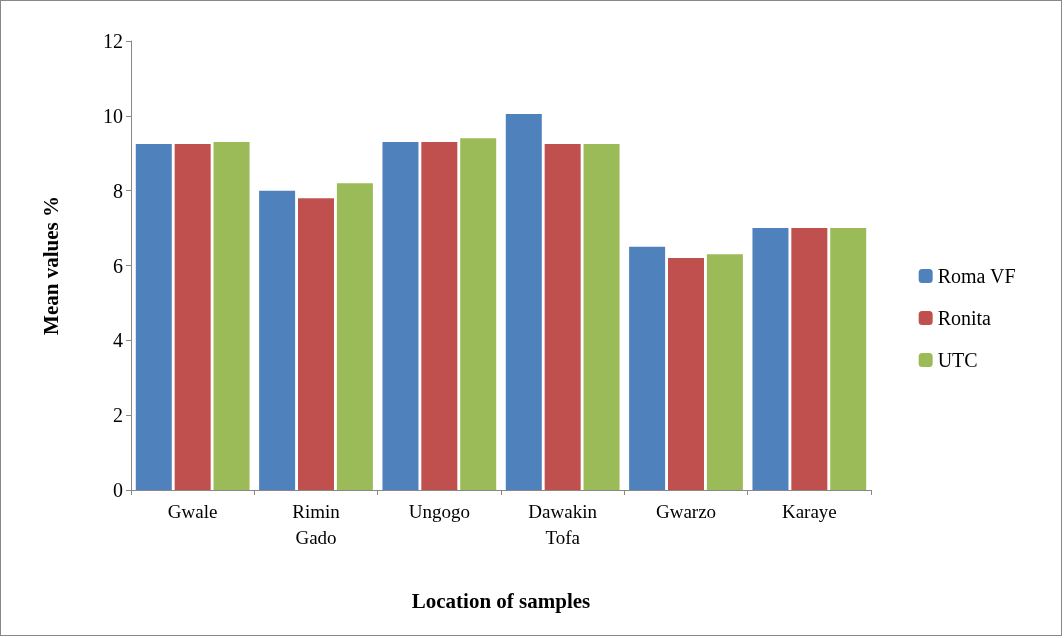  I want to click on y-tick-label: 12, so click(113, 41).